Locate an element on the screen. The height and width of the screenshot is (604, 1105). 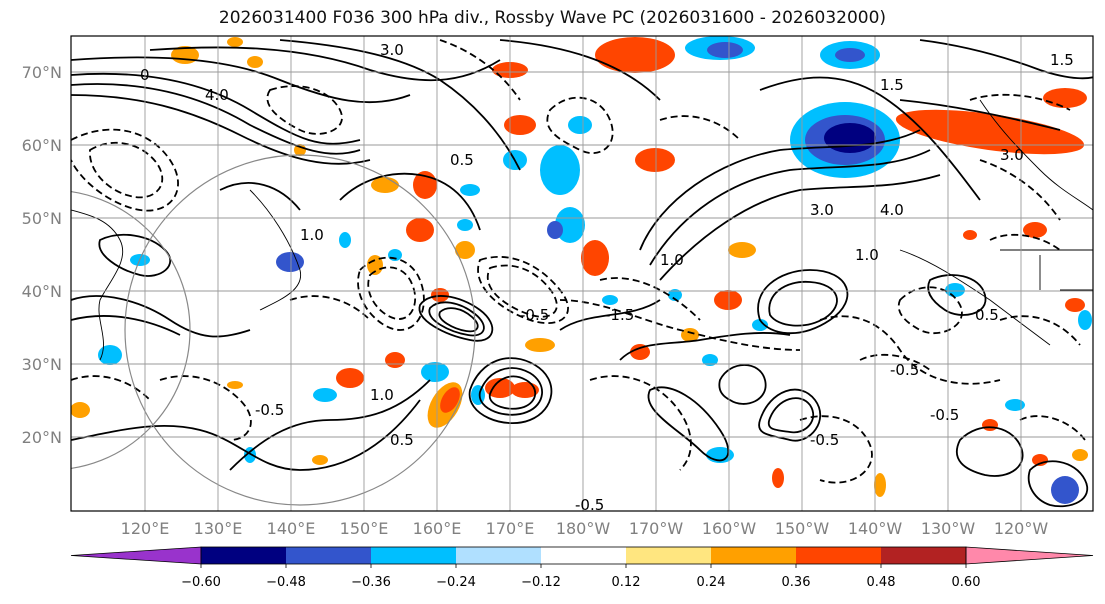
lon-label-170w: 170°W is located at coordinates (656, 528).